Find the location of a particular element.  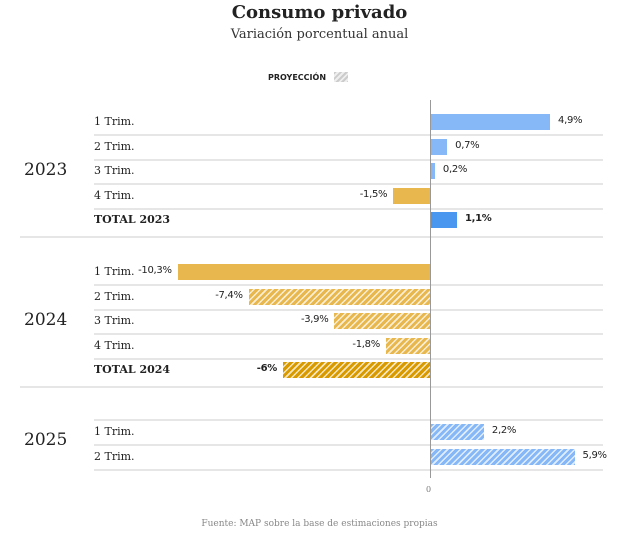

value-label: -1,5% is located at coordinates (373, 194).